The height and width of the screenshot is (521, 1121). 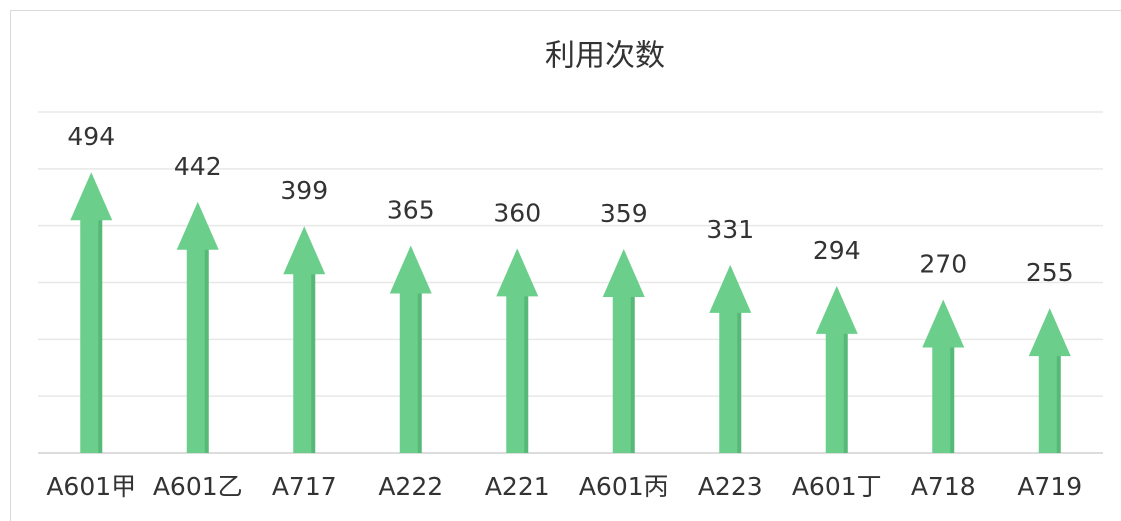 I want to click on x-tick-label: A719, so click(x=1049, y=486).